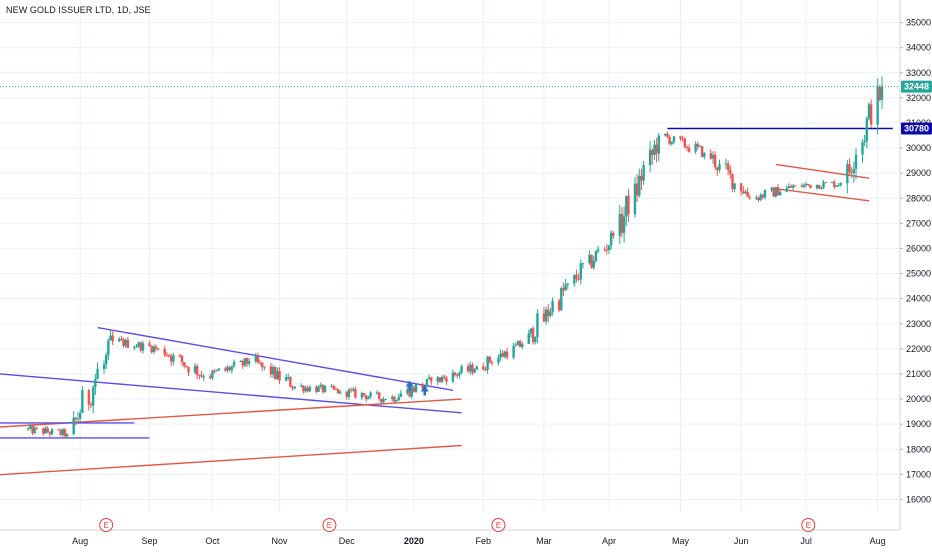  Describe the element at coordinates (78, 10) in the screenshot. I see `chart-title: NEW GOLD ISSUER LTD, 1D, JSE` at that location.